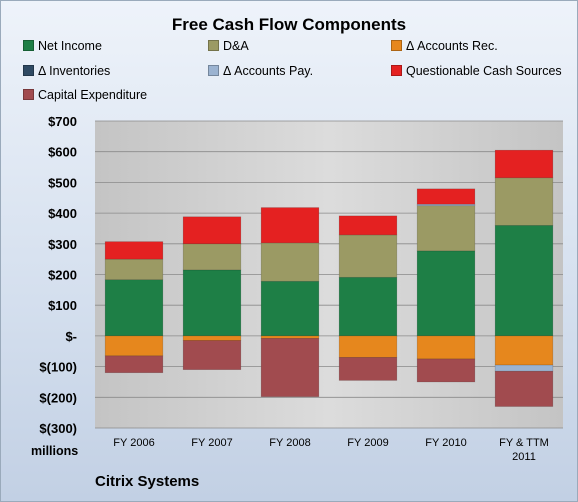 The height and width of the screenshot is (502, 578). I want to click on x-tick-label: FY 2009, so click(367, 443).